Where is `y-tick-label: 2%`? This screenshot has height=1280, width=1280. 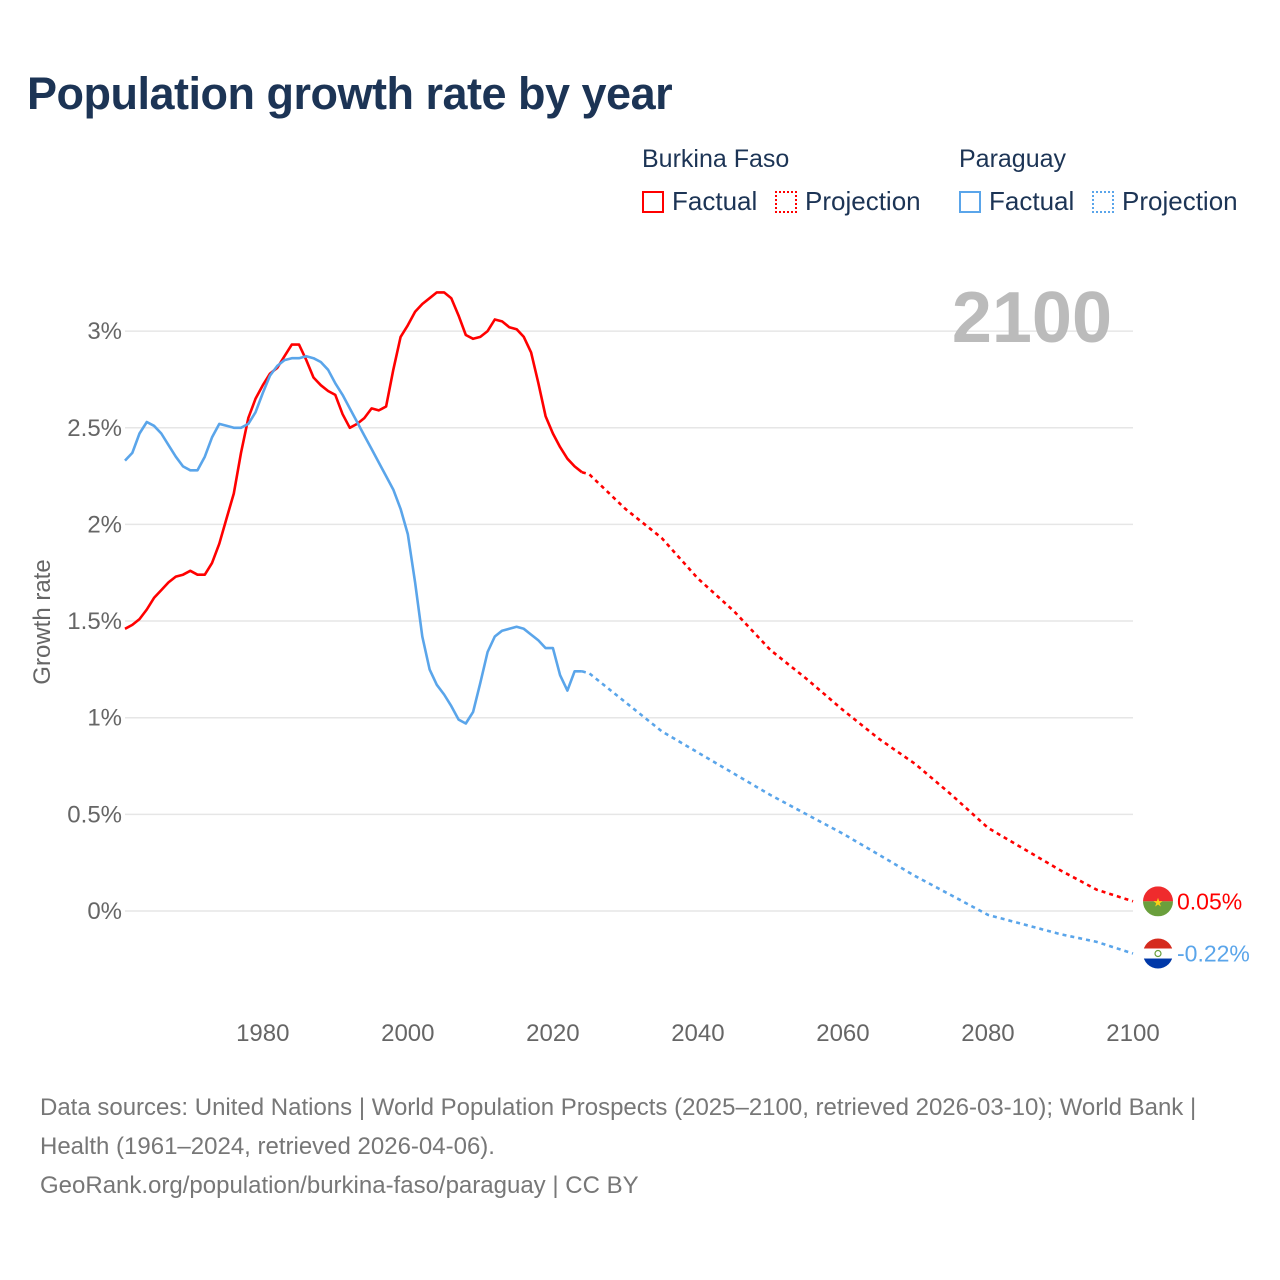
y-tick-label: 2% is located at coordinates (104, 524).